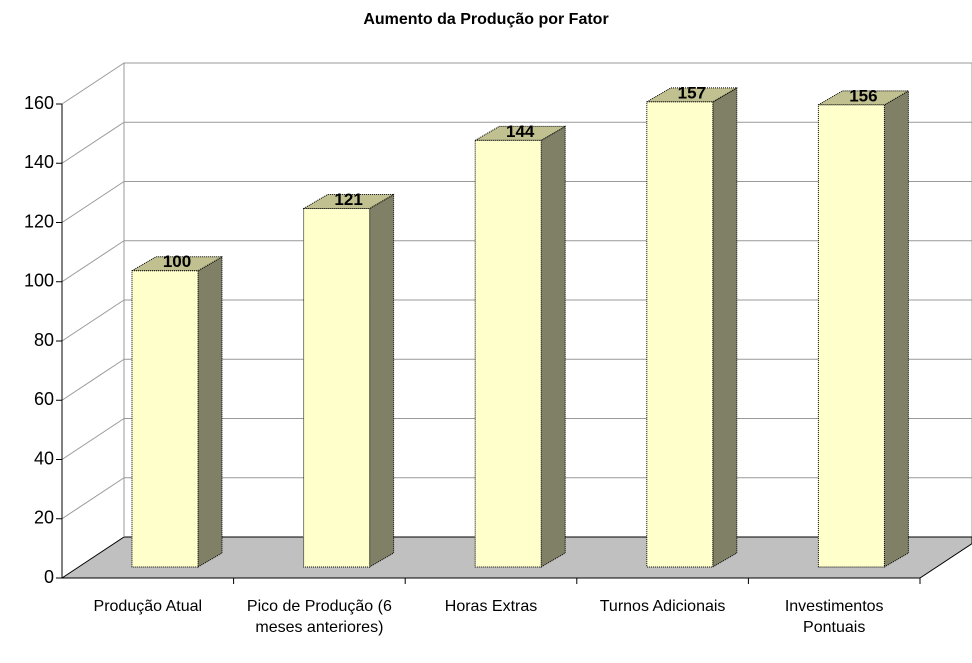 The image size is (972, 663). Describe the element at coordinates (49, 577) in the screenshot. I see `y-tick-label: 0` at that location.